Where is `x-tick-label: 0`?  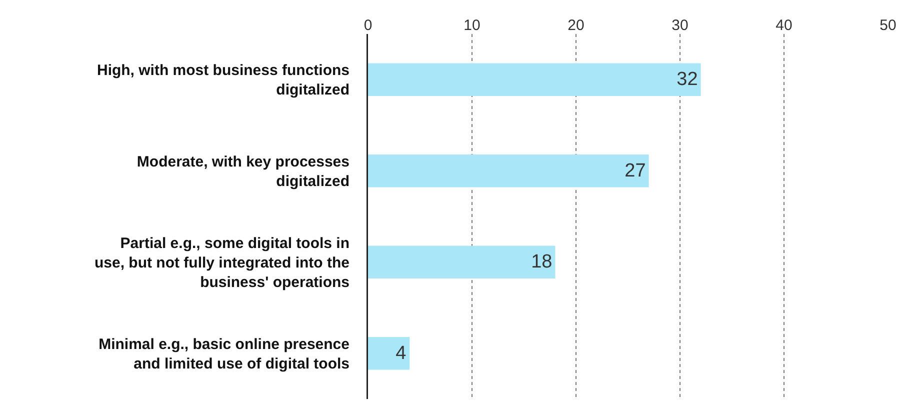
x-tick-label: 0 is located at coordinates (368, 25).